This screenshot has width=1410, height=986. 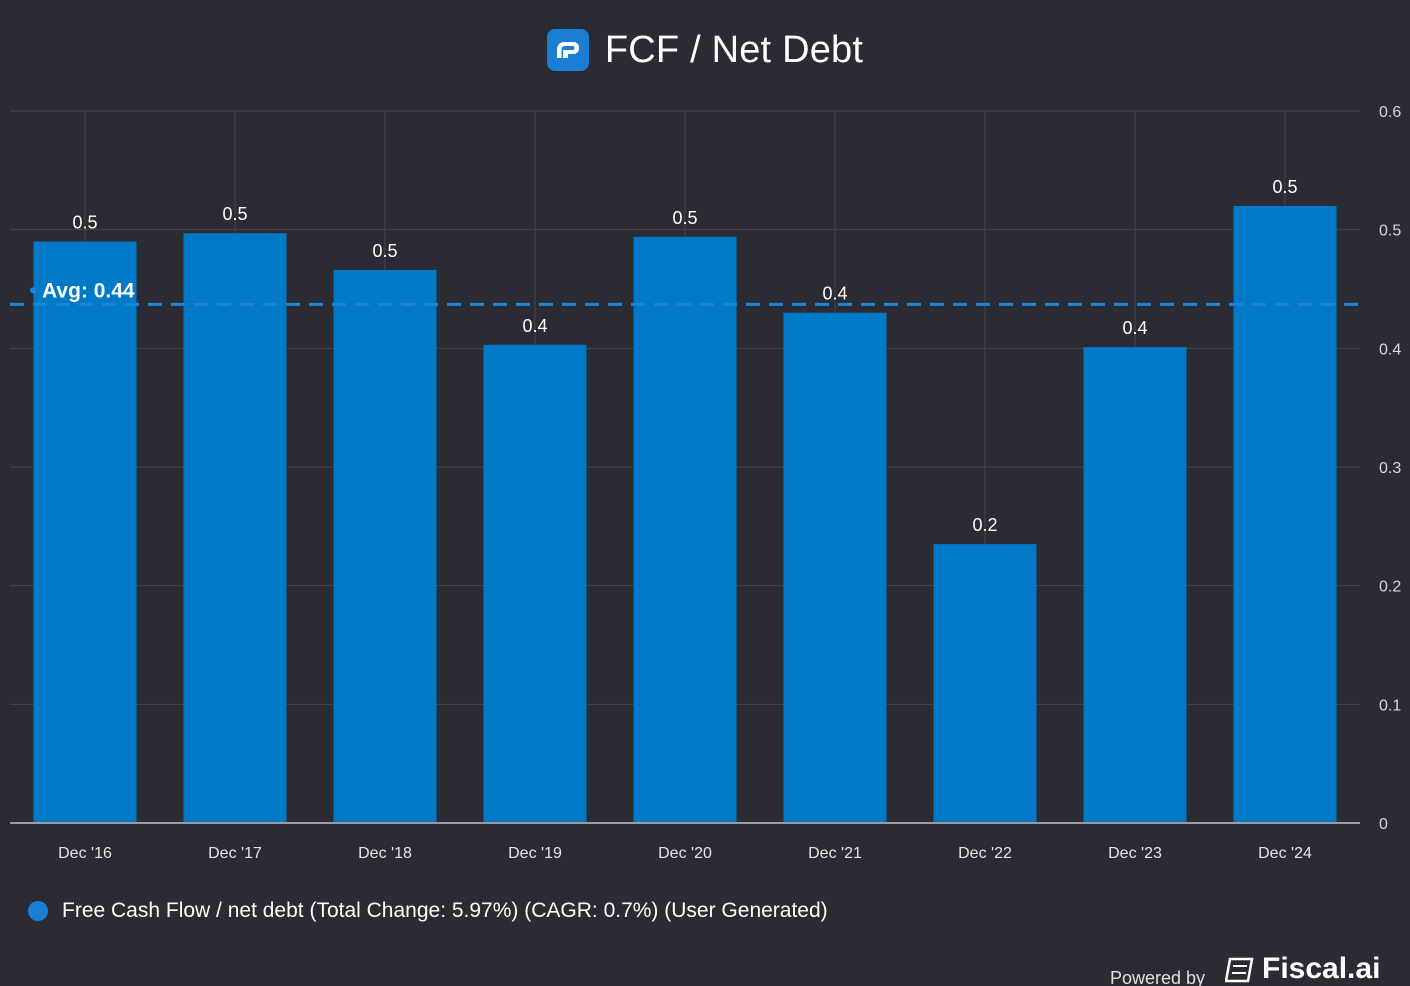 What do you see at coordinates (88, 290) in the screenshot?
I see `average-label: Avg: 0.44` at bounding box center [88, 290].